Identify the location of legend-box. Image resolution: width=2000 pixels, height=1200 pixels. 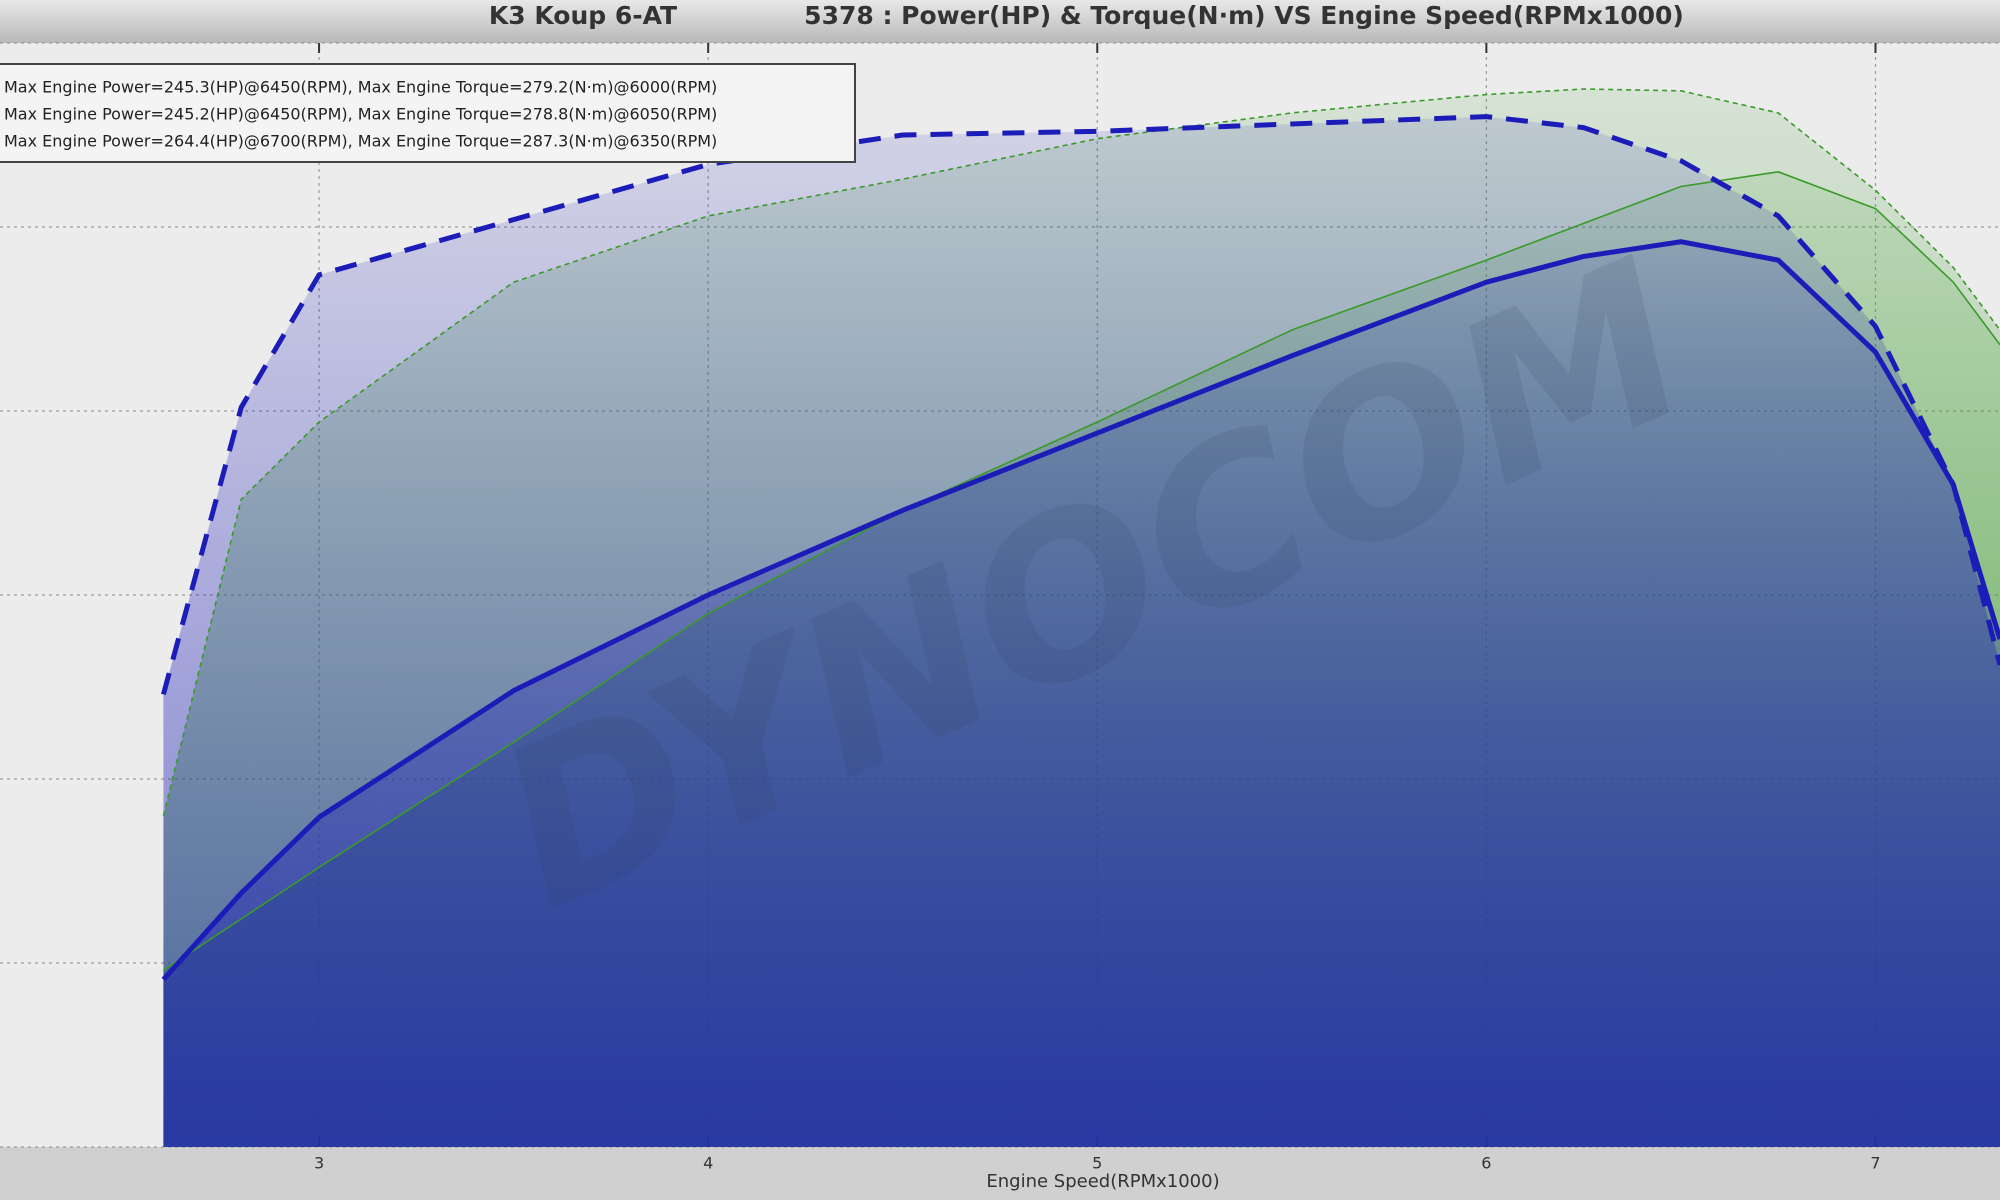
(428, 113).